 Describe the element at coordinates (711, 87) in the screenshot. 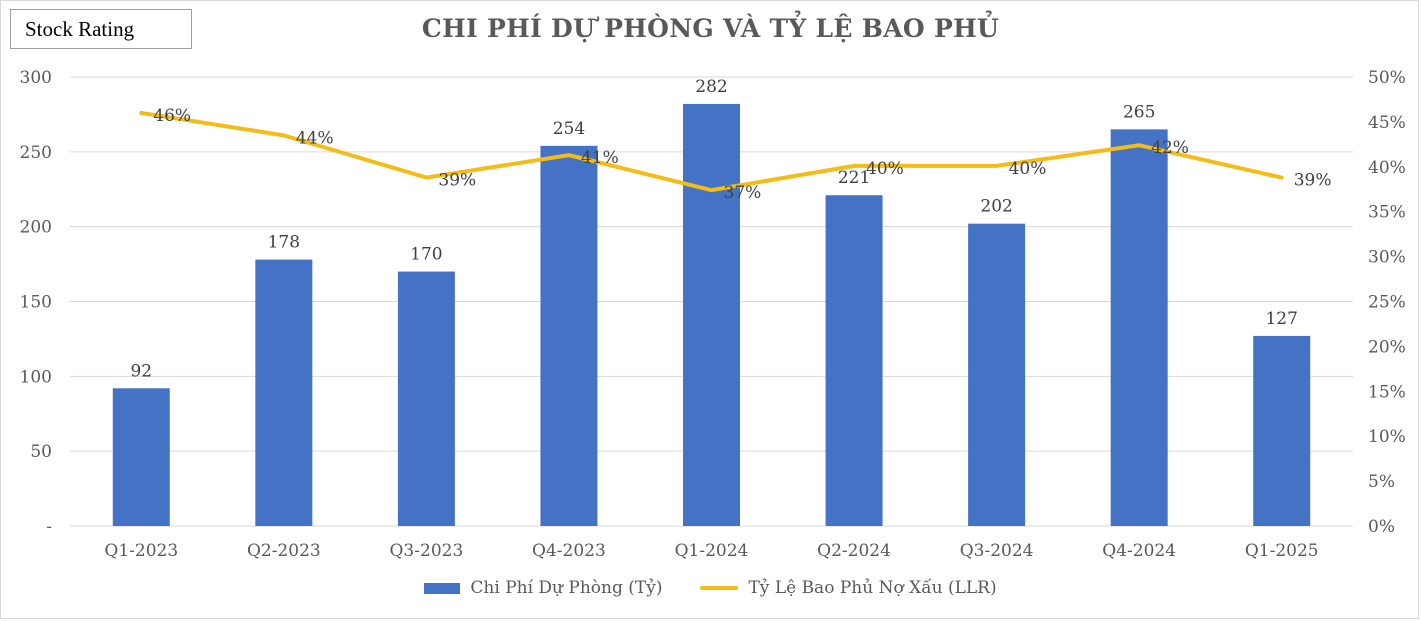

I see `bar-data-label: 282` at that location.